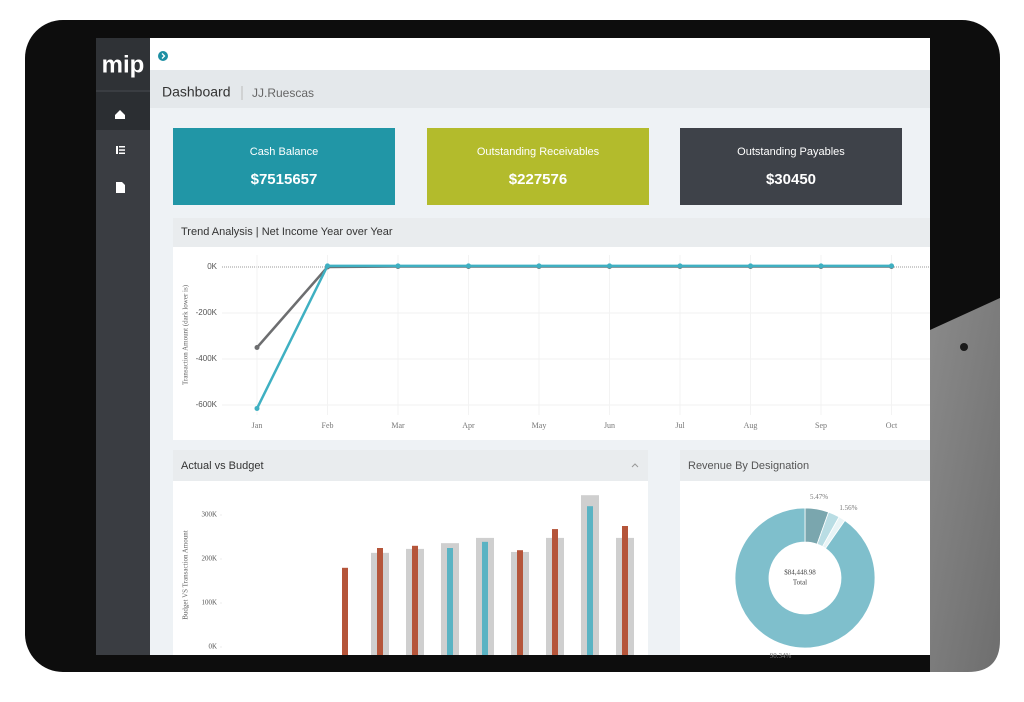  What do you see at coordinates (609, 425) in the screenshot?
I see `x-tick-label: Jun` at bounding box center [609, 425].